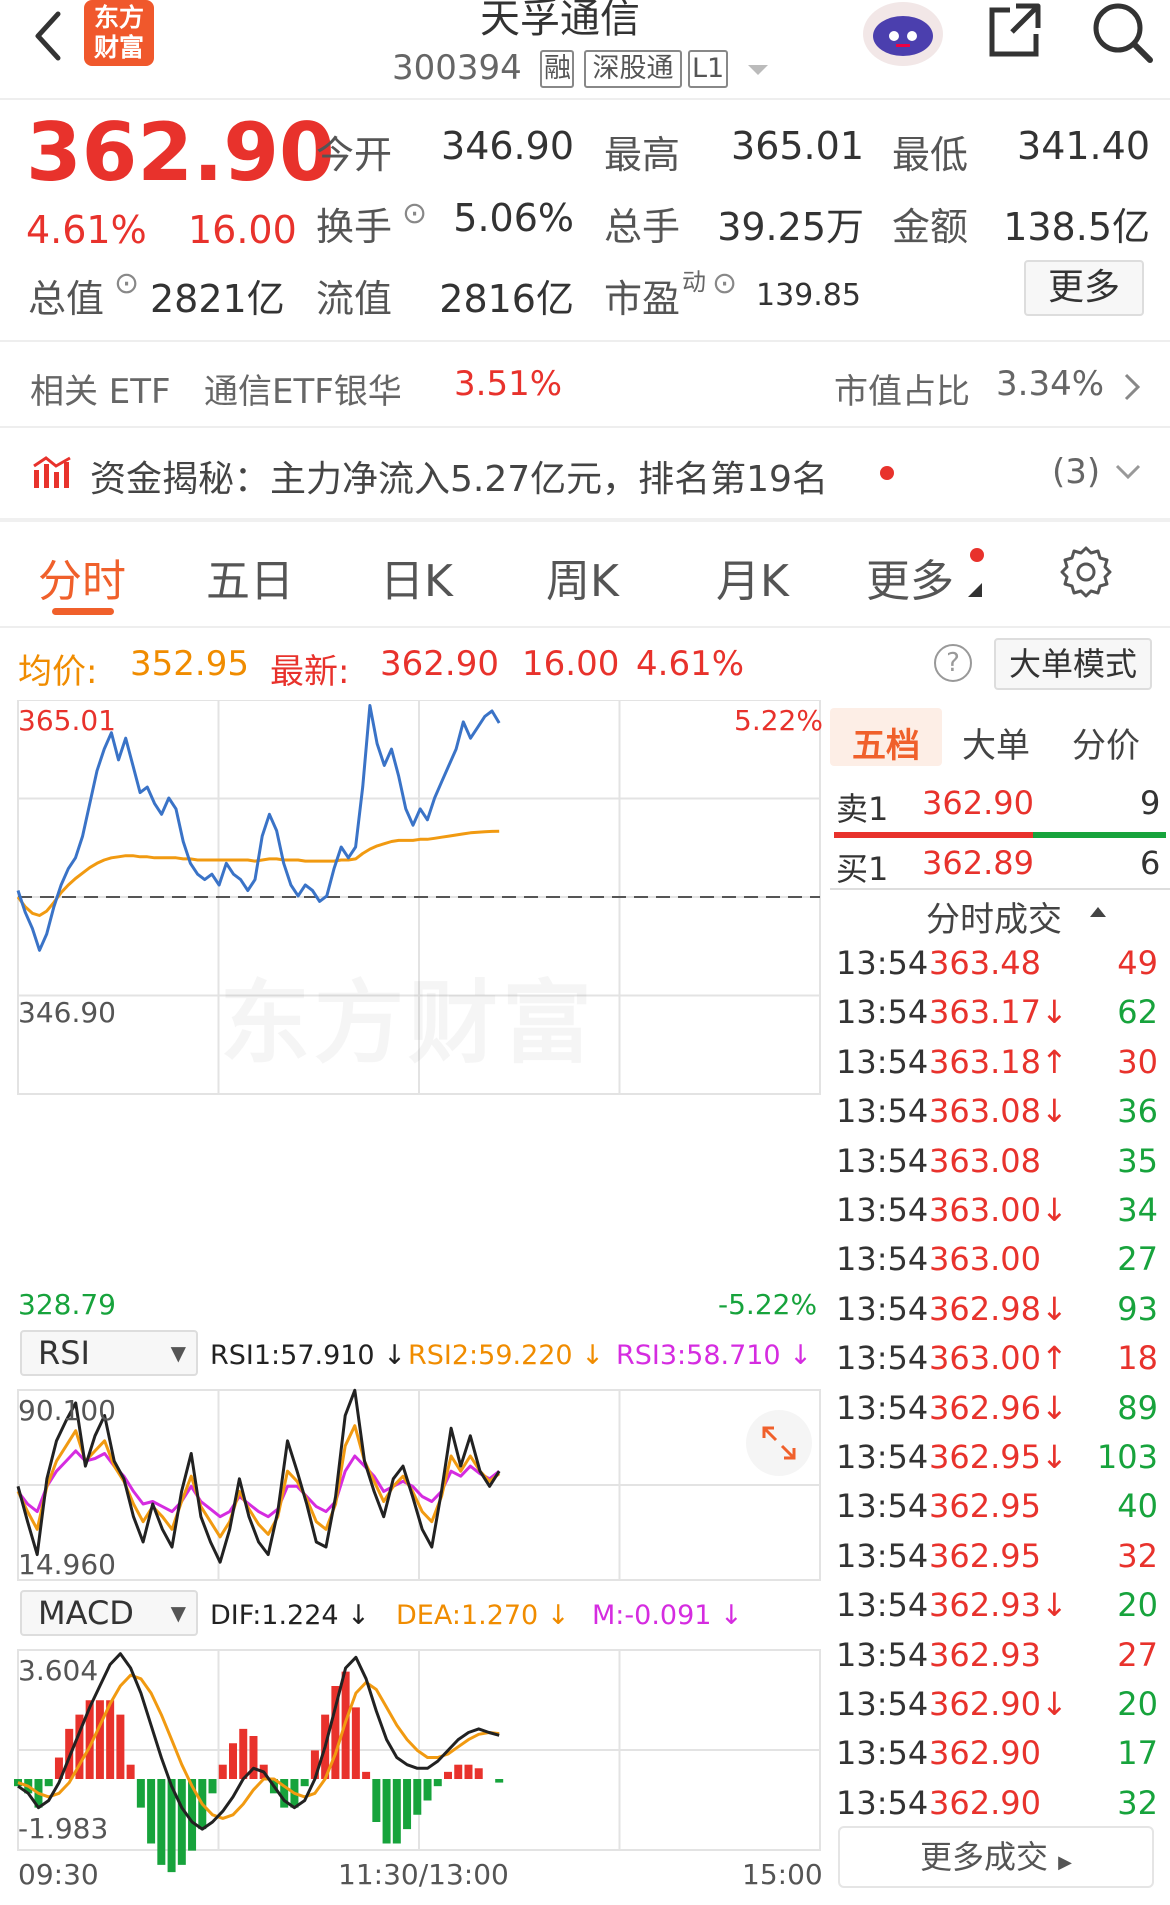 This screenshot has width=1170, height=1905. What do you see at coordinates (752, 581) in the screenshot?
I see `tab-monthly-k: 月K` at bounding box center [752, 581].